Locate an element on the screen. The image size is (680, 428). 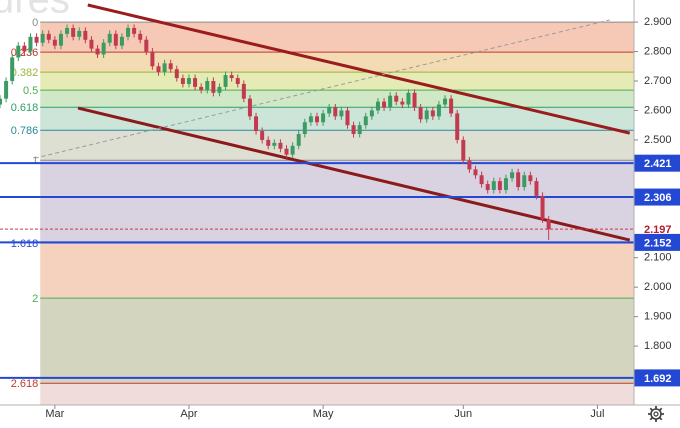
fib-label: 1.618 is located at coordinates (25, 244).